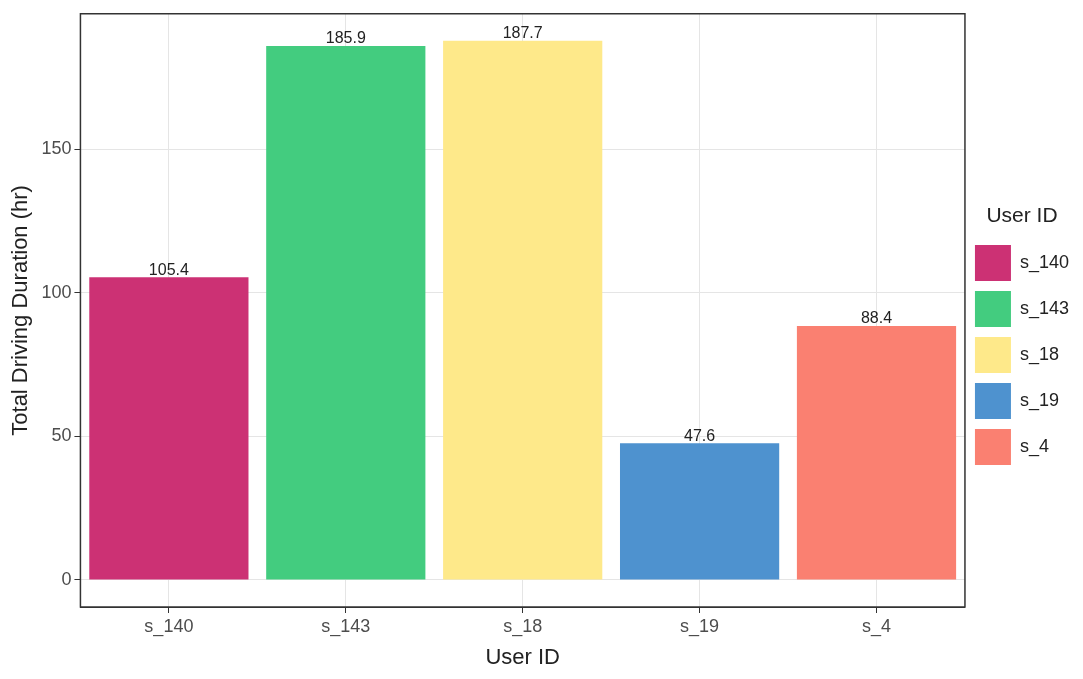 This screenshot has height=679, width=1083. I want to click on data-label: 88.4, so click(876, 318).